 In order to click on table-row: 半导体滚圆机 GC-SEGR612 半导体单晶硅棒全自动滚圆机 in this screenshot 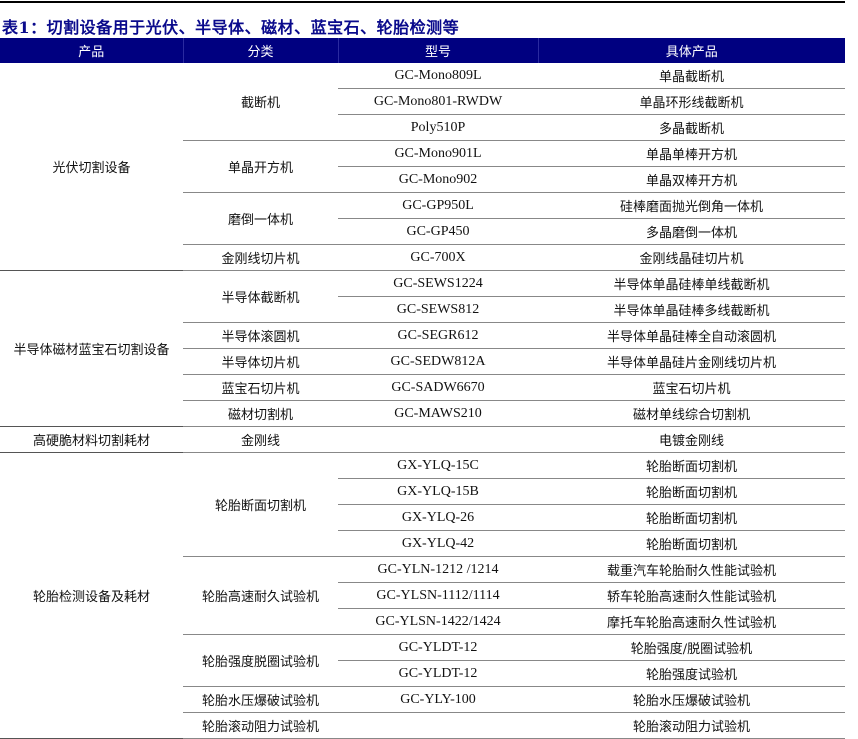, I will do `click(422, 335)`.